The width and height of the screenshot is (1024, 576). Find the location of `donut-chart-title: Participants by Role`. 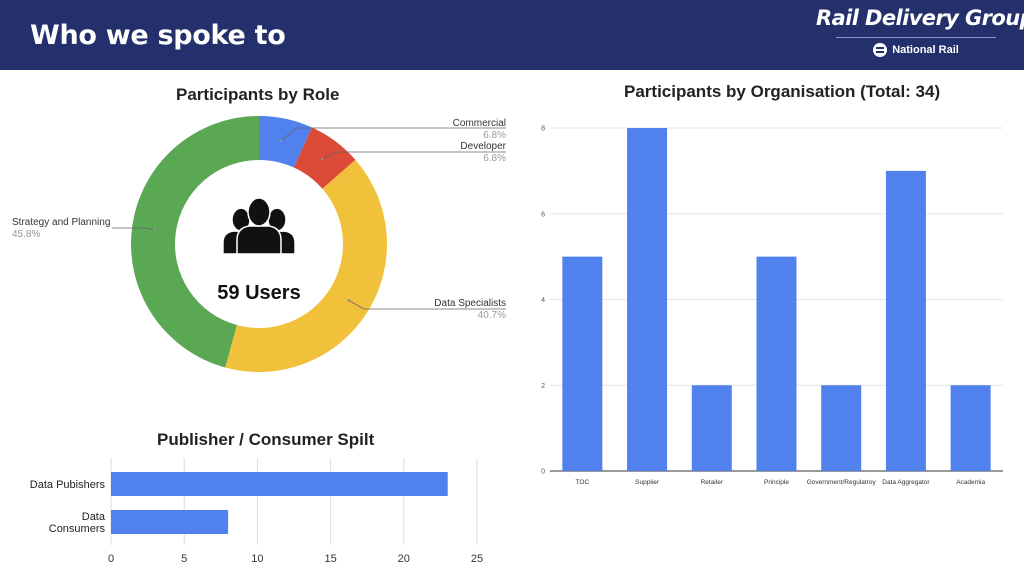

donut-chart-title: Participants by Role is located at coordinates (258, 94).